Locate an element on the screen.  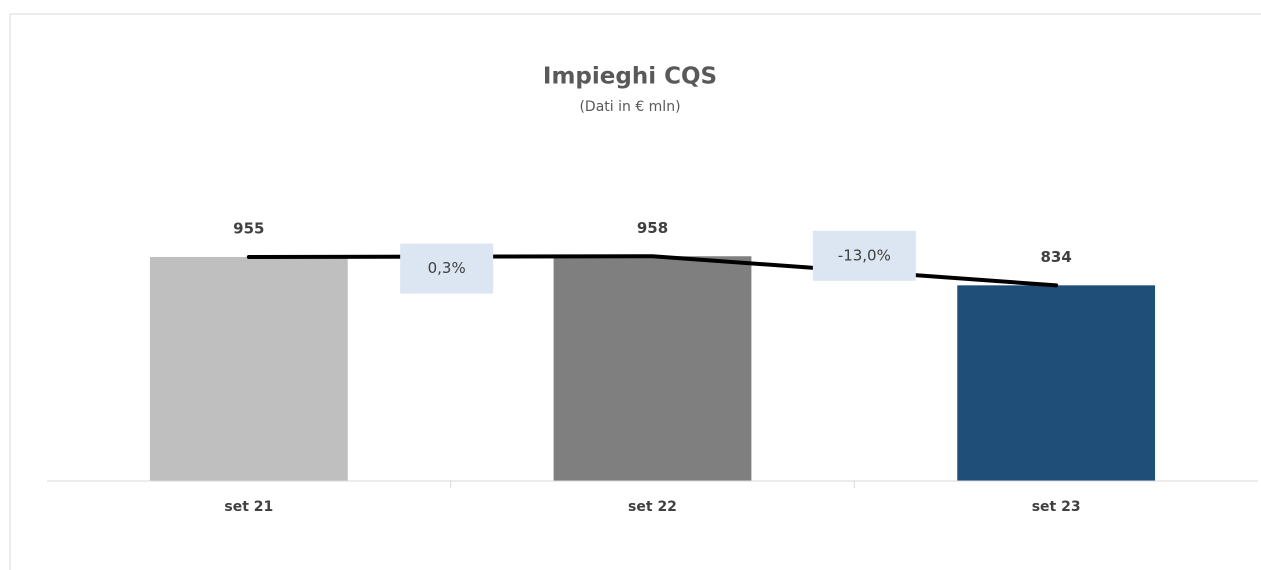
x-tick-label: set 23 is located at coordinates (1056, 507).